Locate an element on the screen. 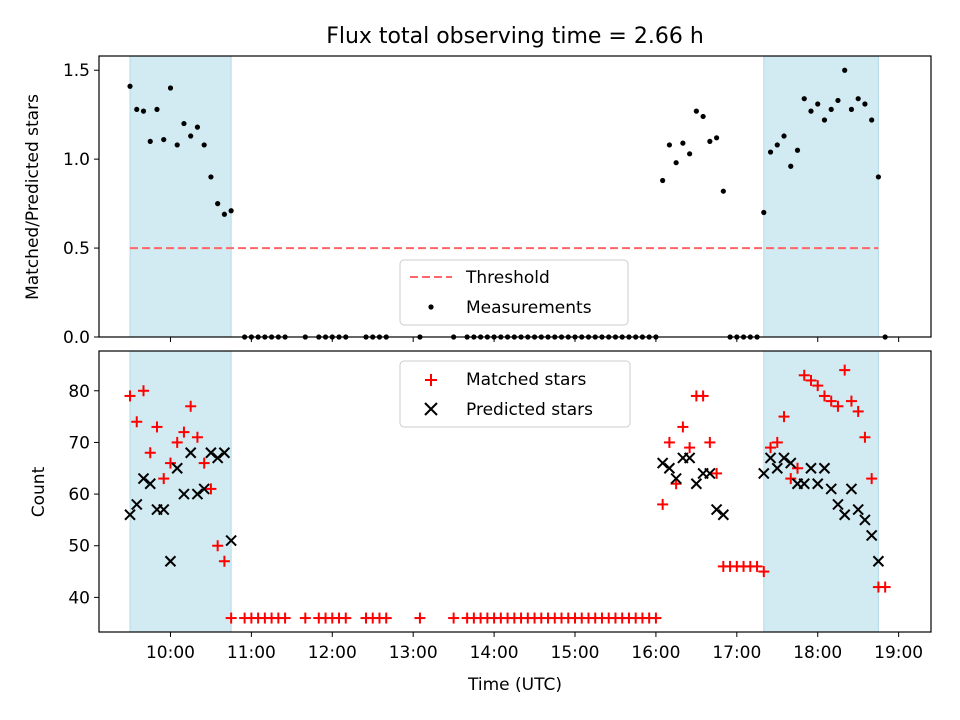 The image size is (960, 720). y-tick-label: 1.0 is located at coordinates (76, 160).